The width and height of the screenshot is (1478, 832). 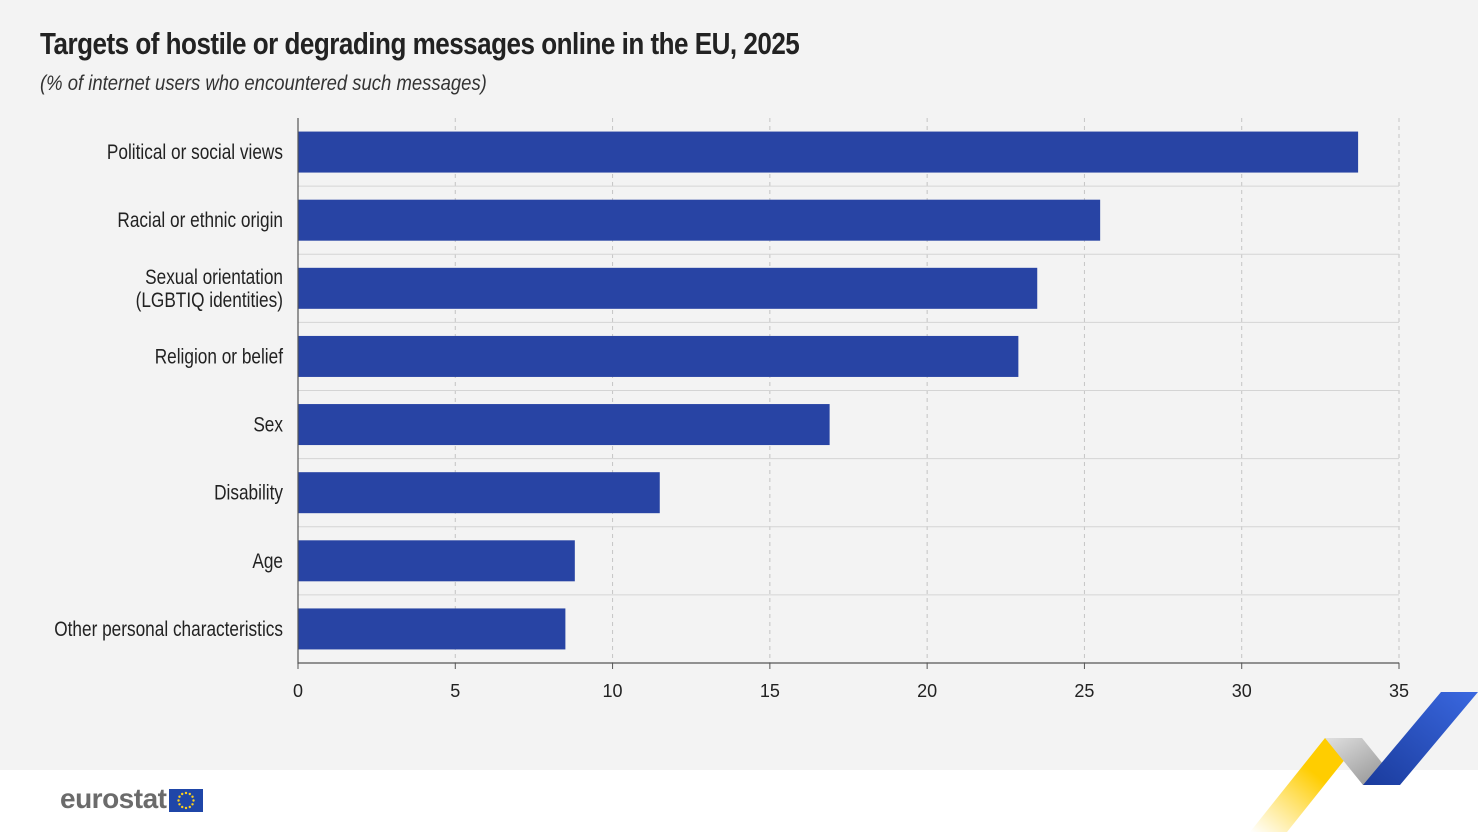 What do you see at coordinates (195, 152) in the screenshot?
I see `category-label: Political or social views` at bounding box center [195, 152].